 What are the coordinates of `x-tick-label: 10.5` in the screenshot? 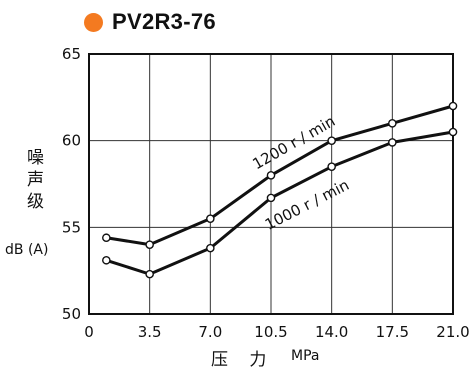 It's located at (270, 332).